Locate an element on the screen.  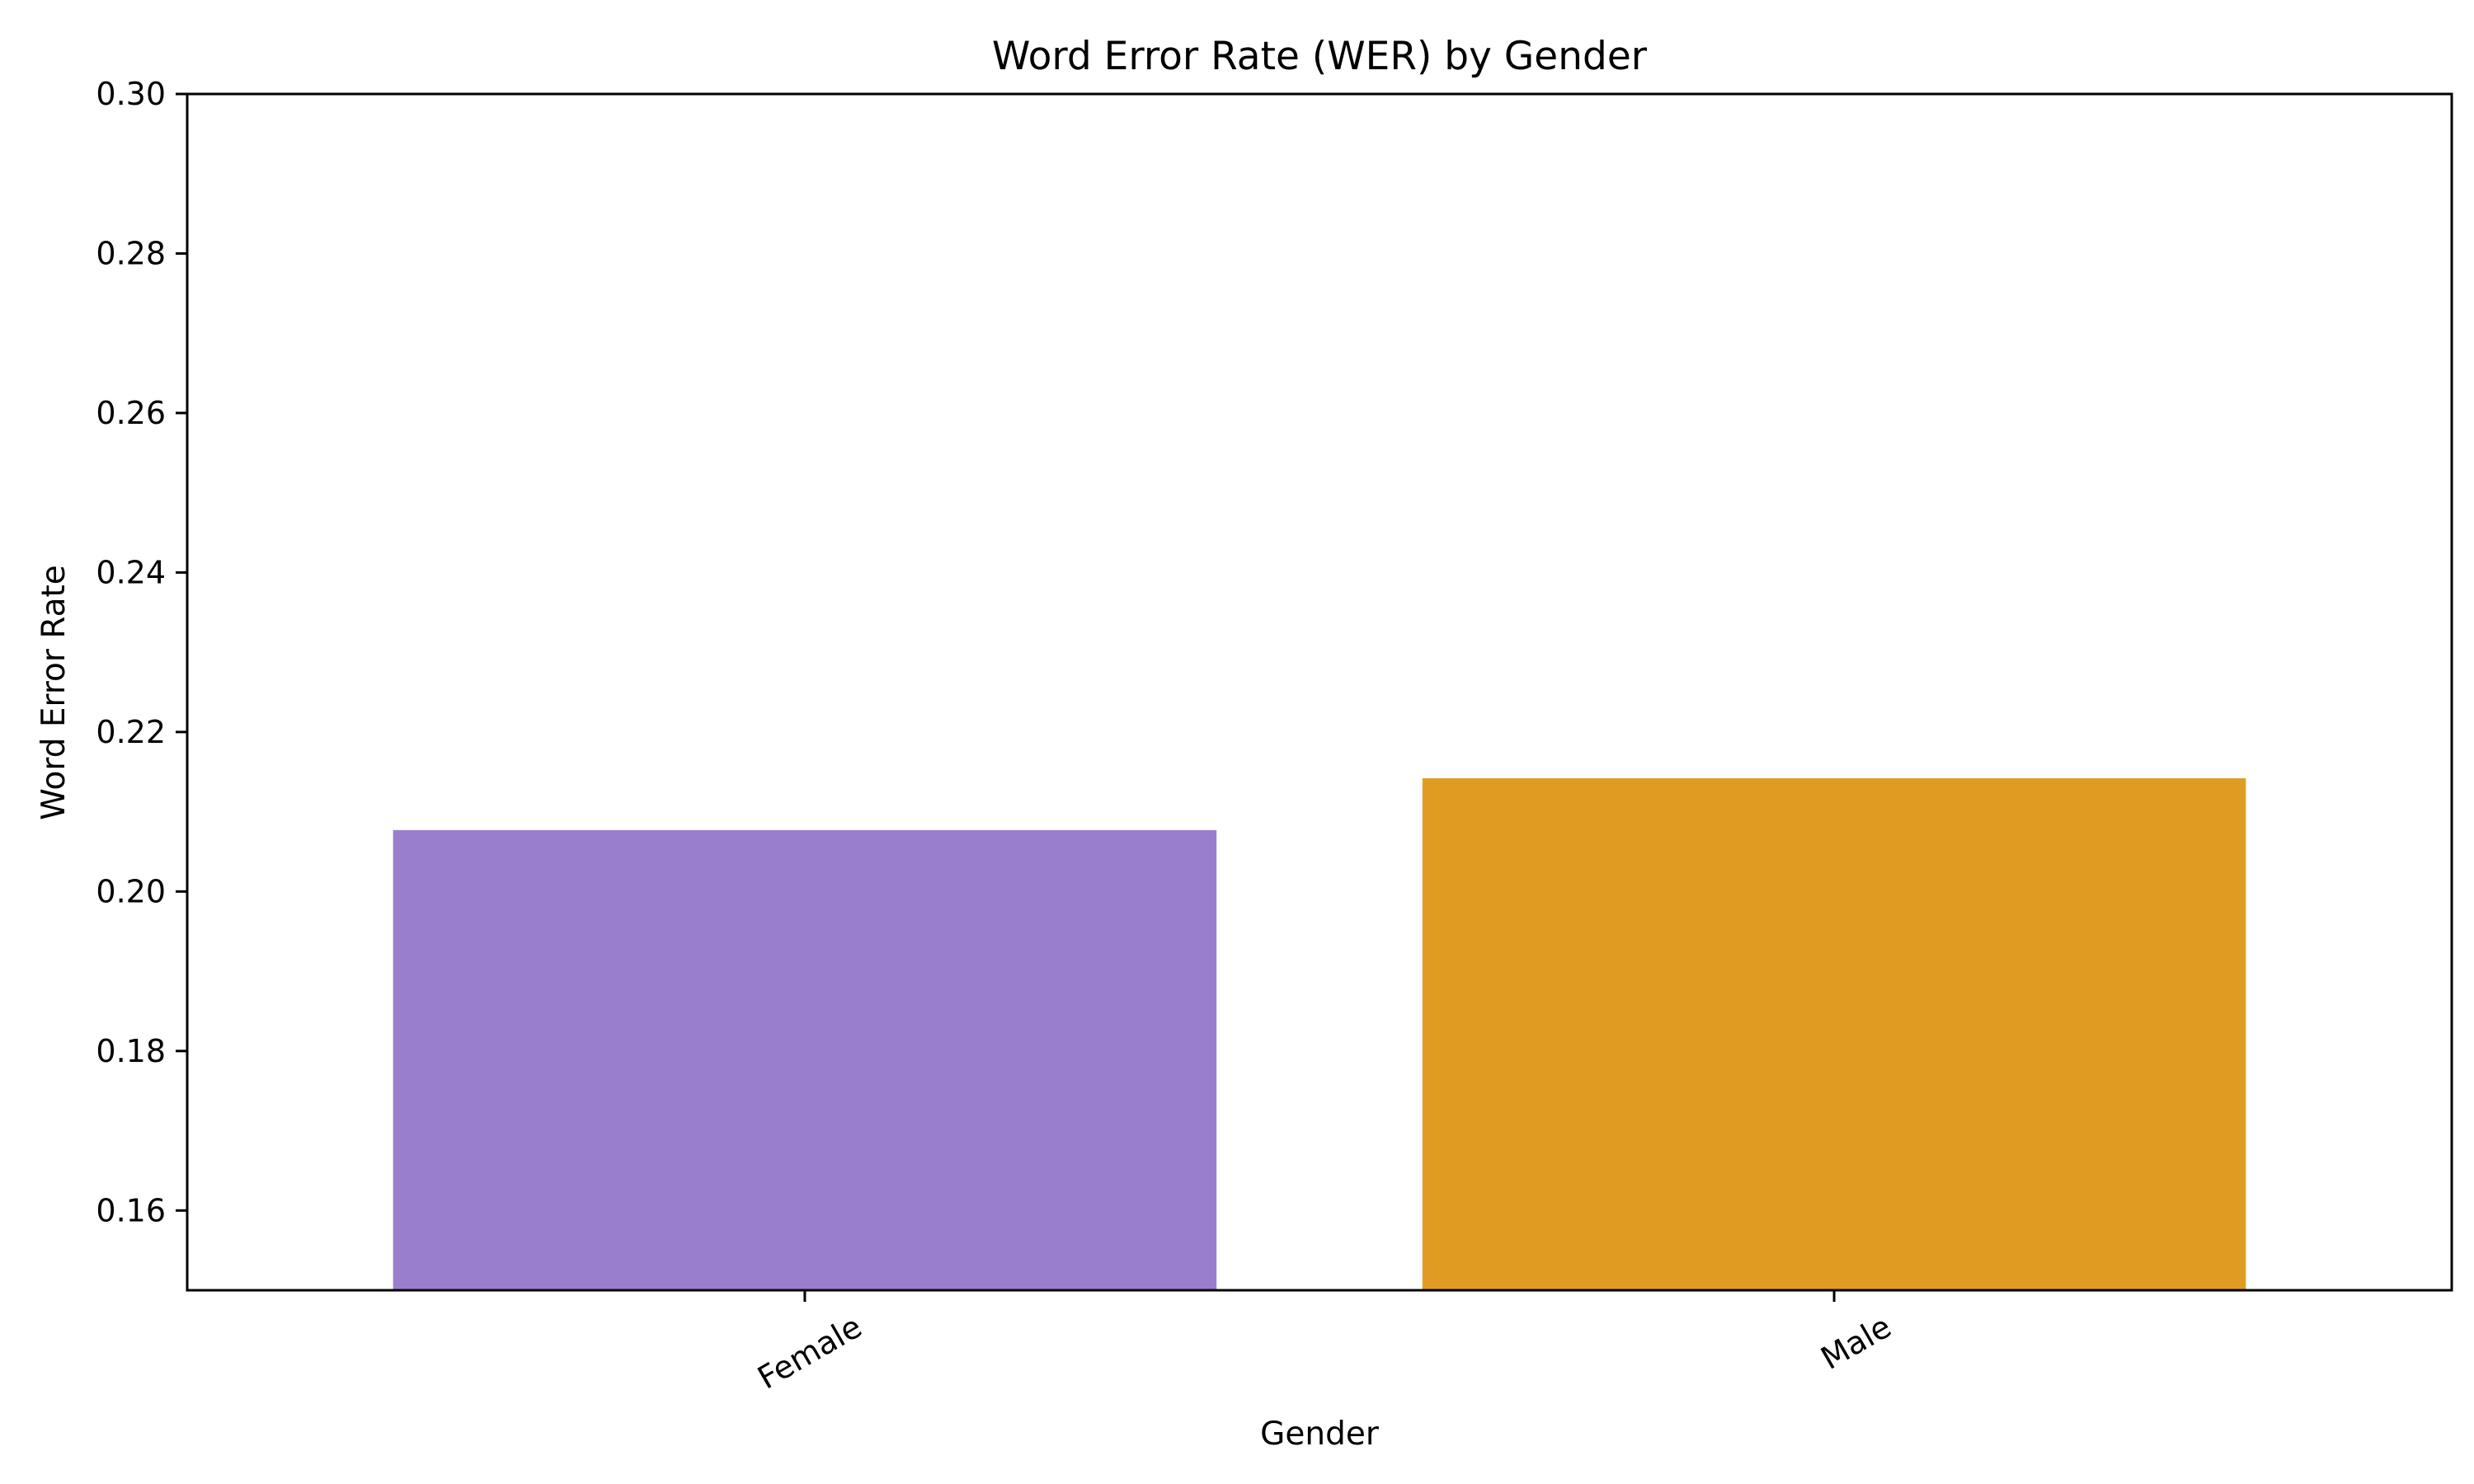
y-tick-label: 0.28 is located at coordinates (131, 253).